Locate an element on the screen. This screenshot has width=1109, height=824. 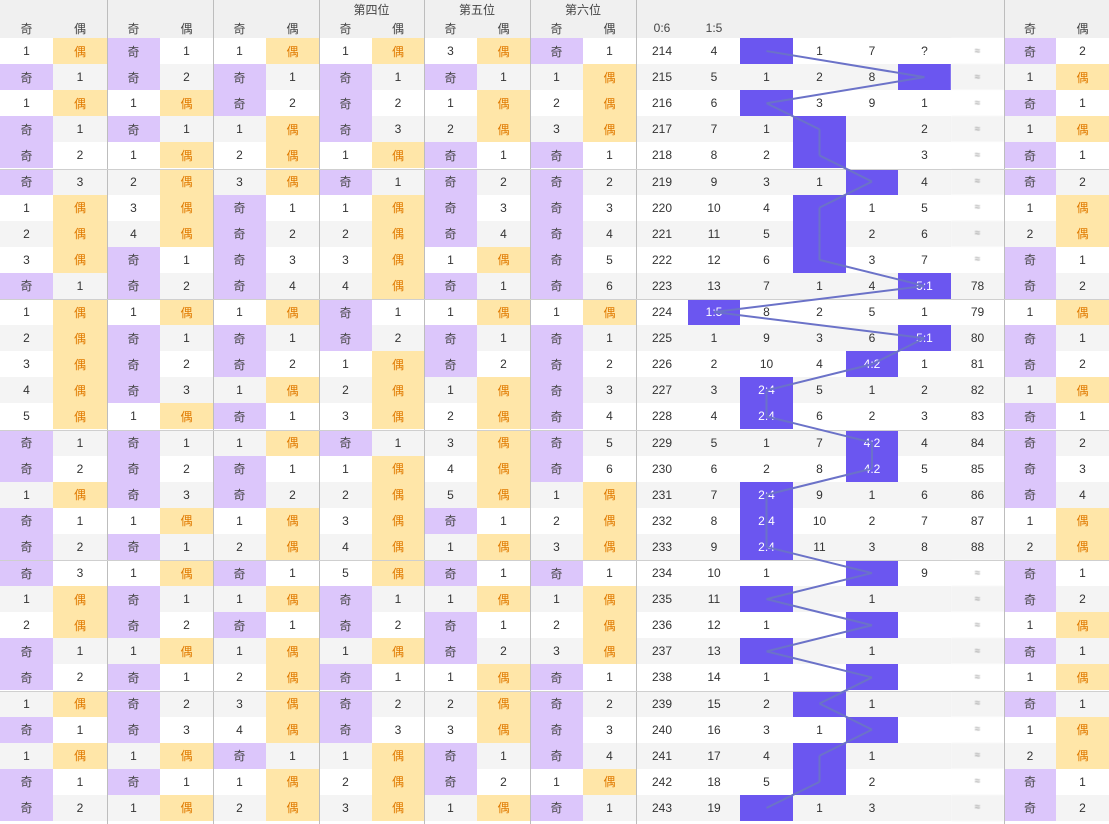
cell-r28-c1: 1 is located at coordinates (80, 781).